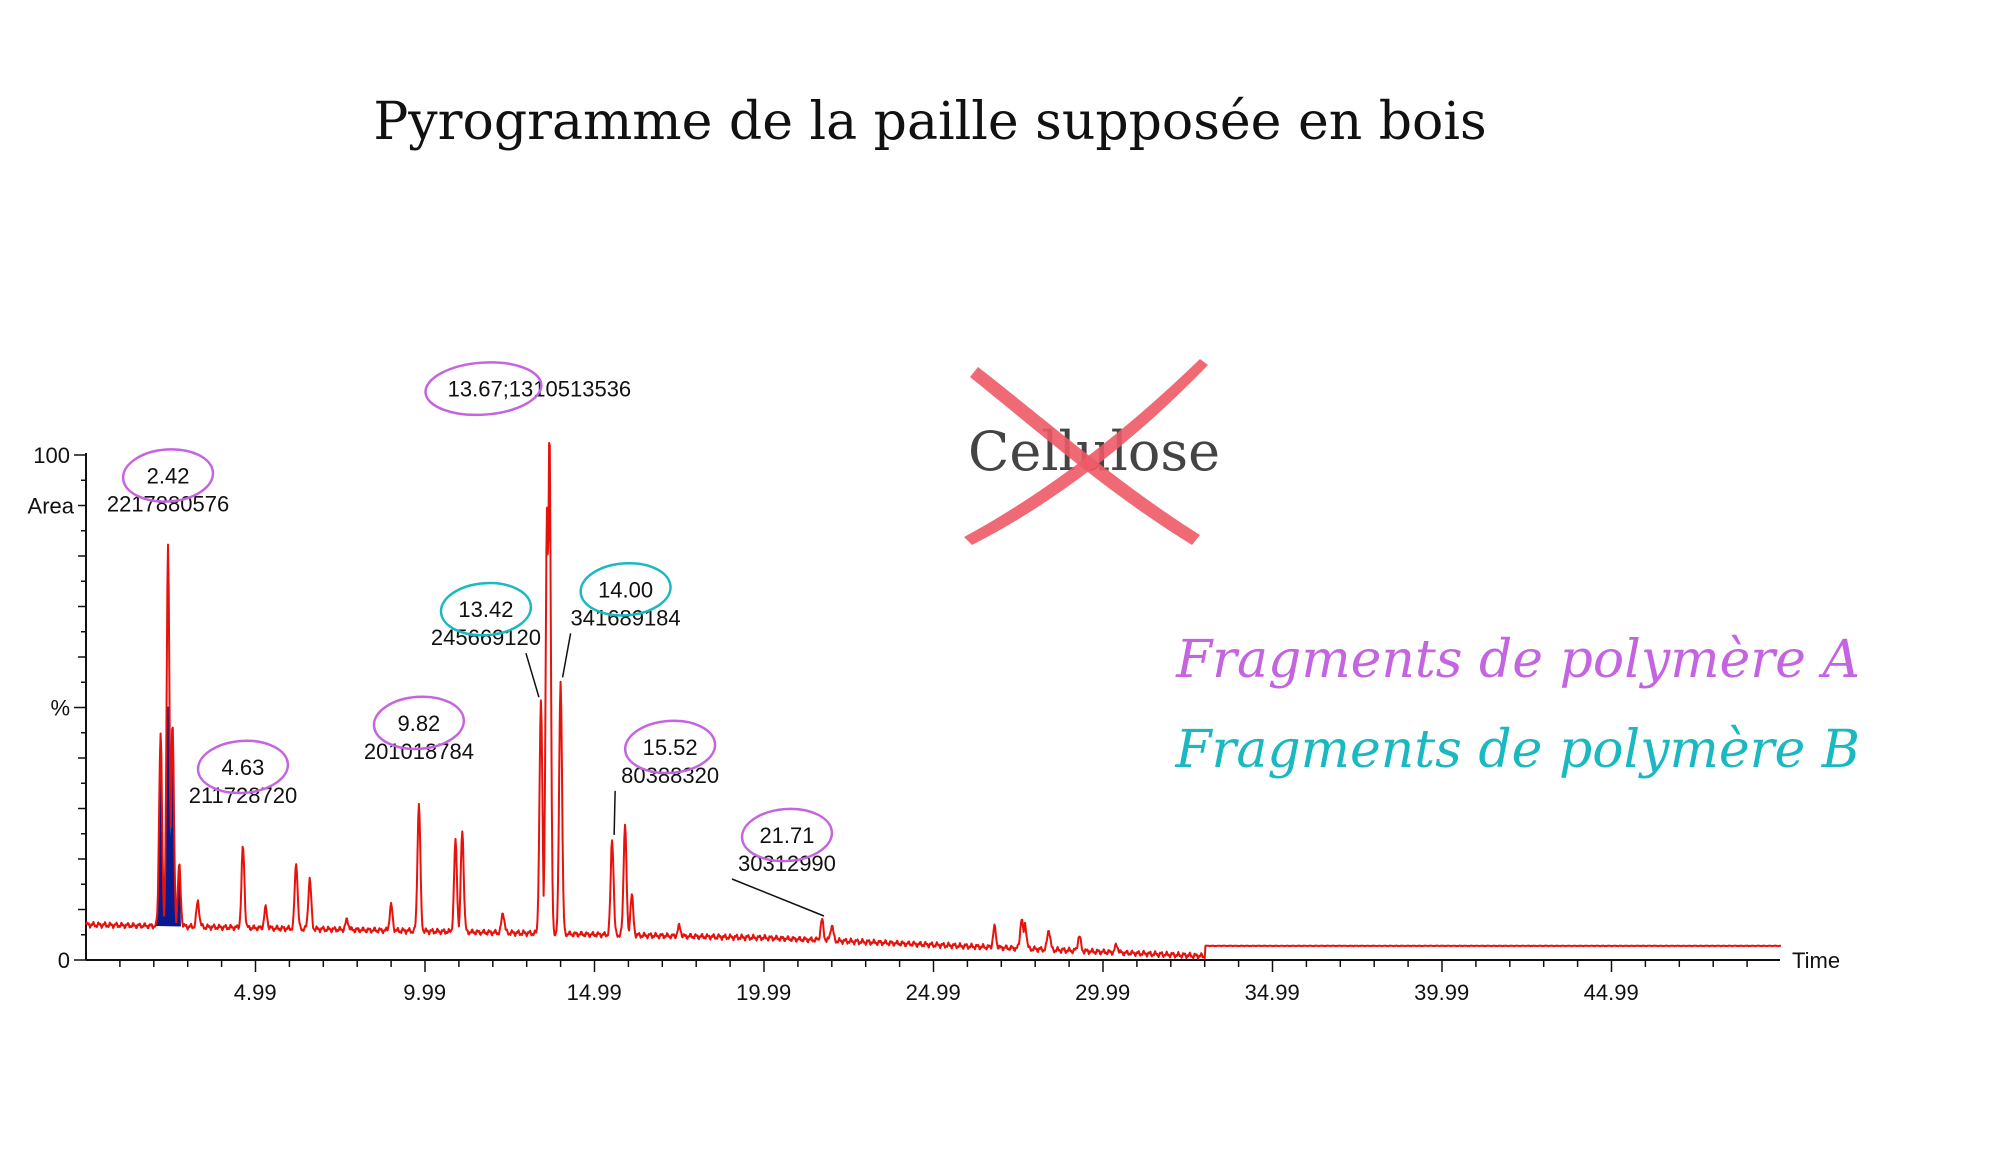  Describe the element at coordinates (51, 506) in the screenshot. I see `y-axis-label-area: Area` at that location.